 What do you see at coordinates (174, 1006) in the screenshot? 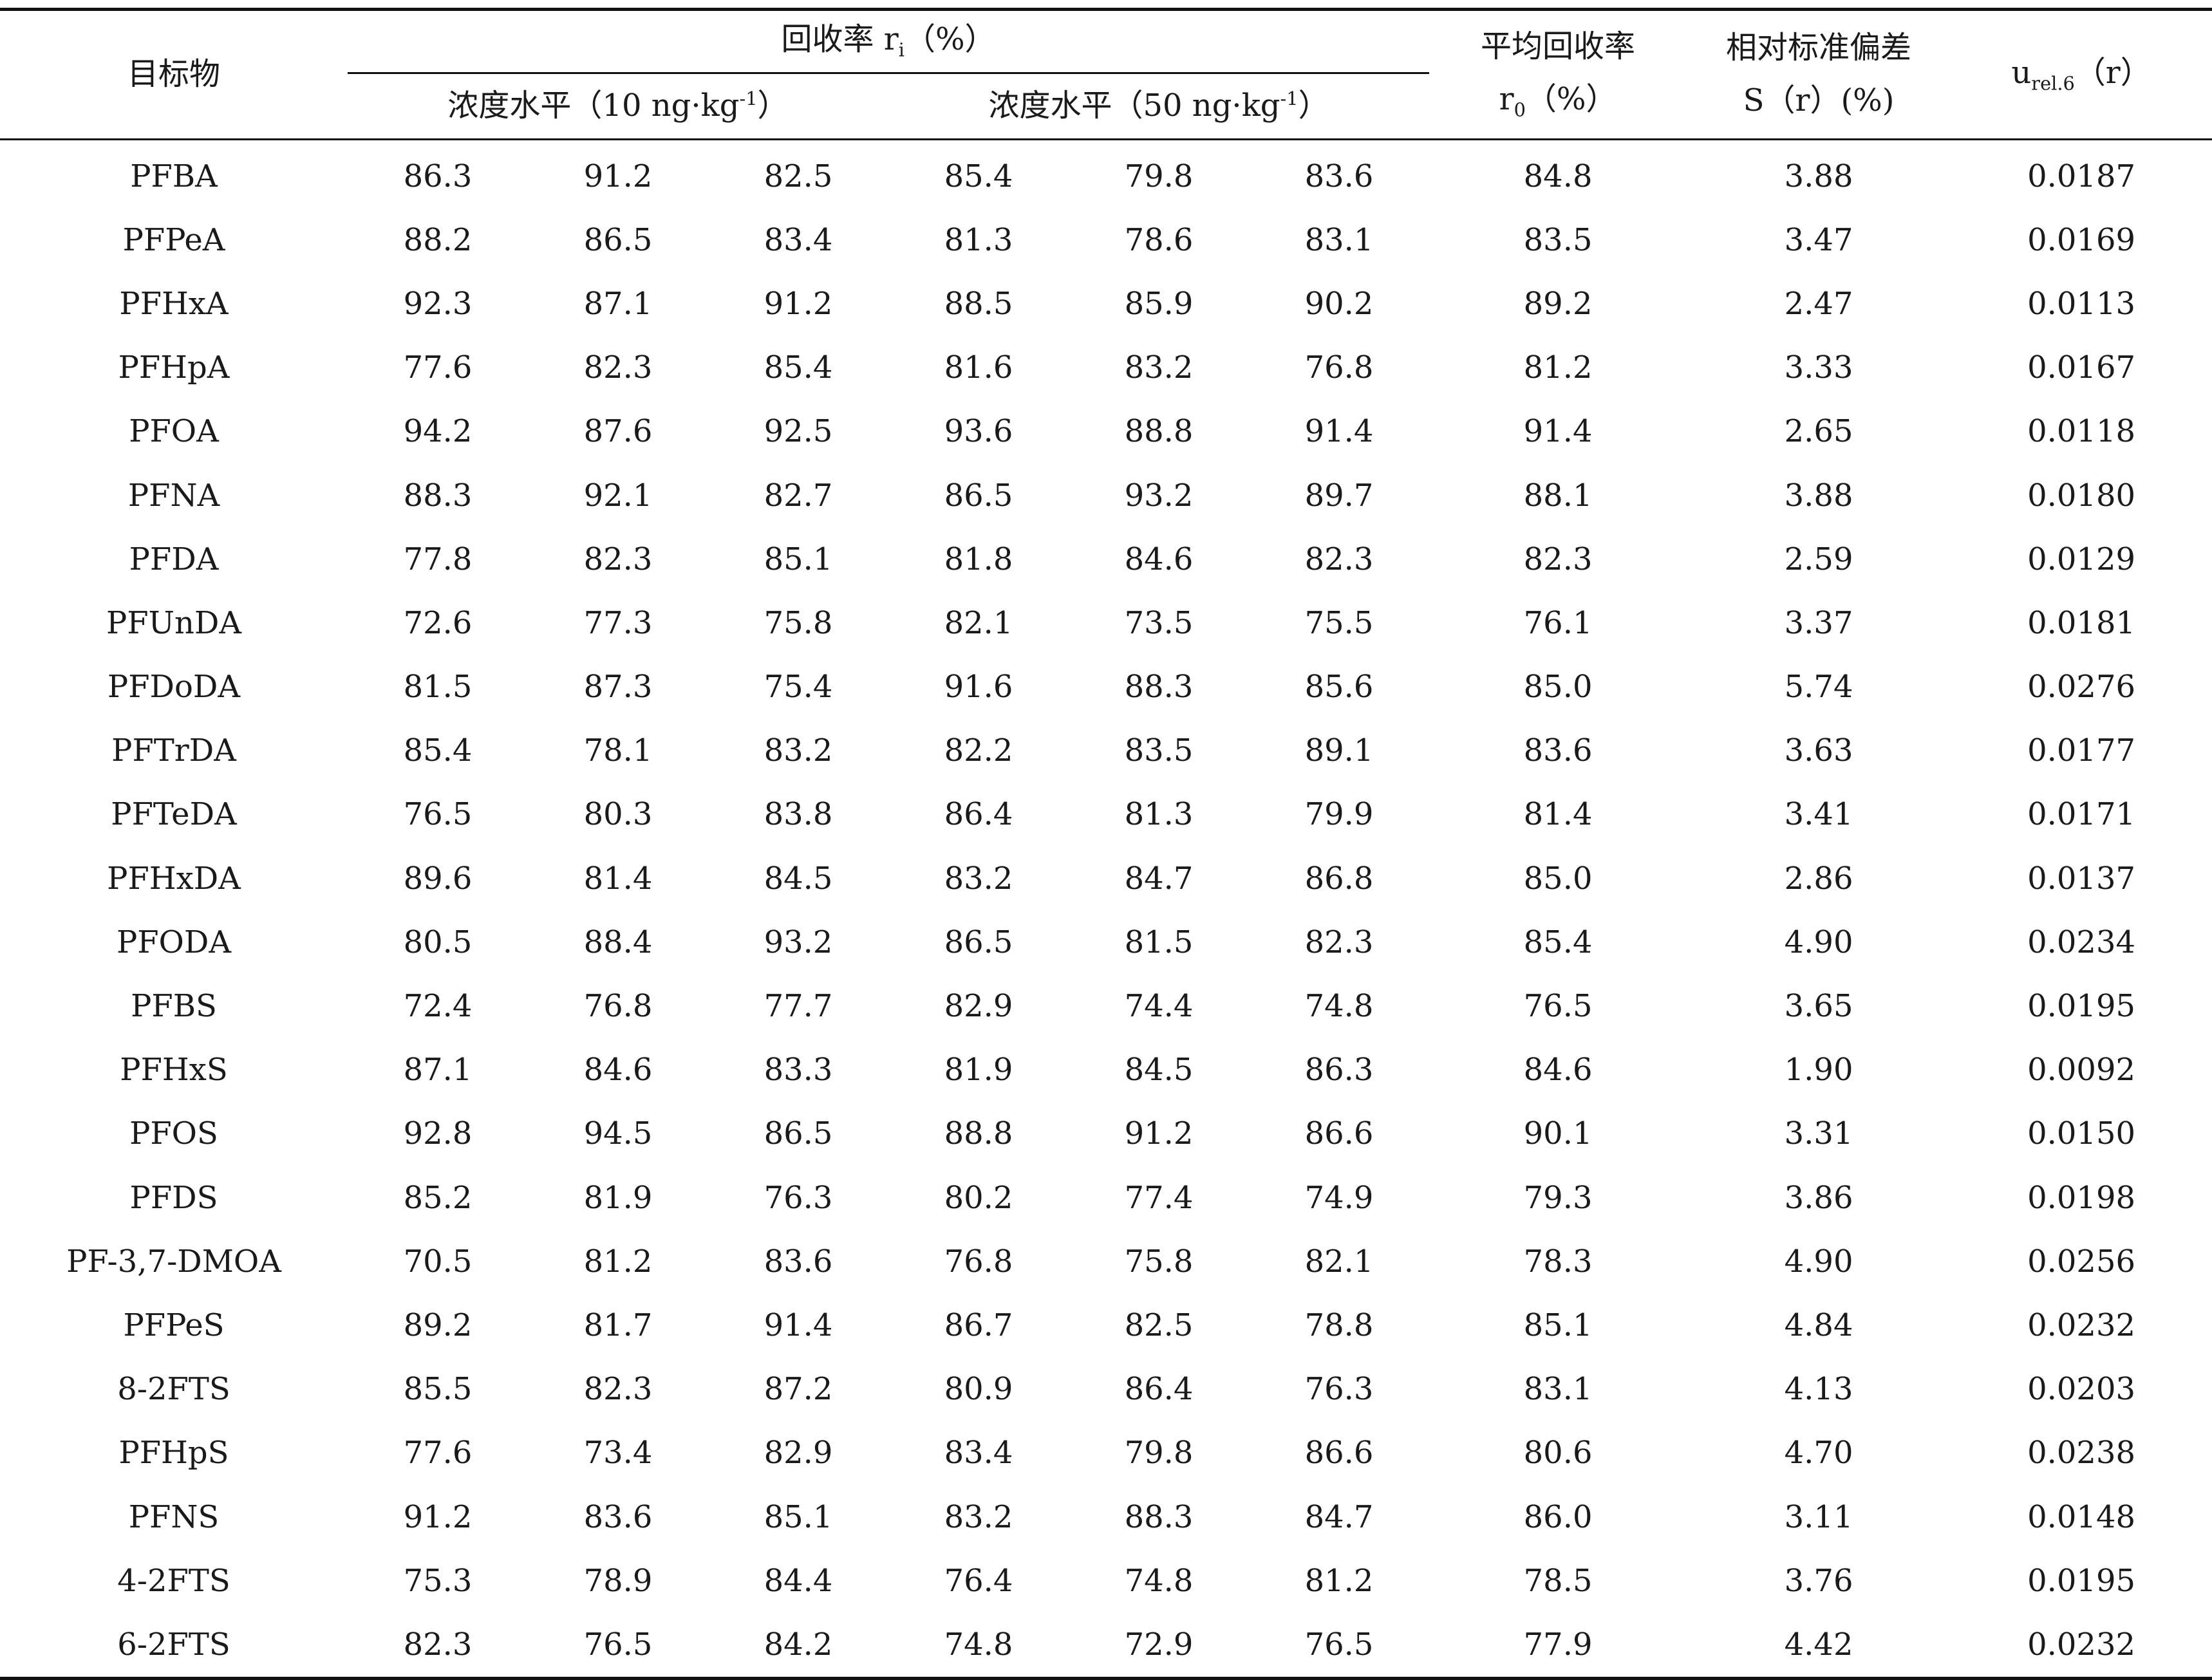
I see `target-cell: PFBS` at bounding box center [174, 1006].